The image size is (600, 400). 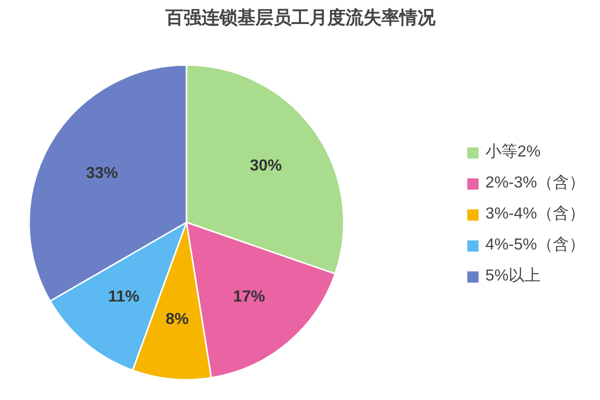 What do you see at coordinates (124, 297) in the screenshot?
I see `data-label: 11%` at bounding box center [124, 297].